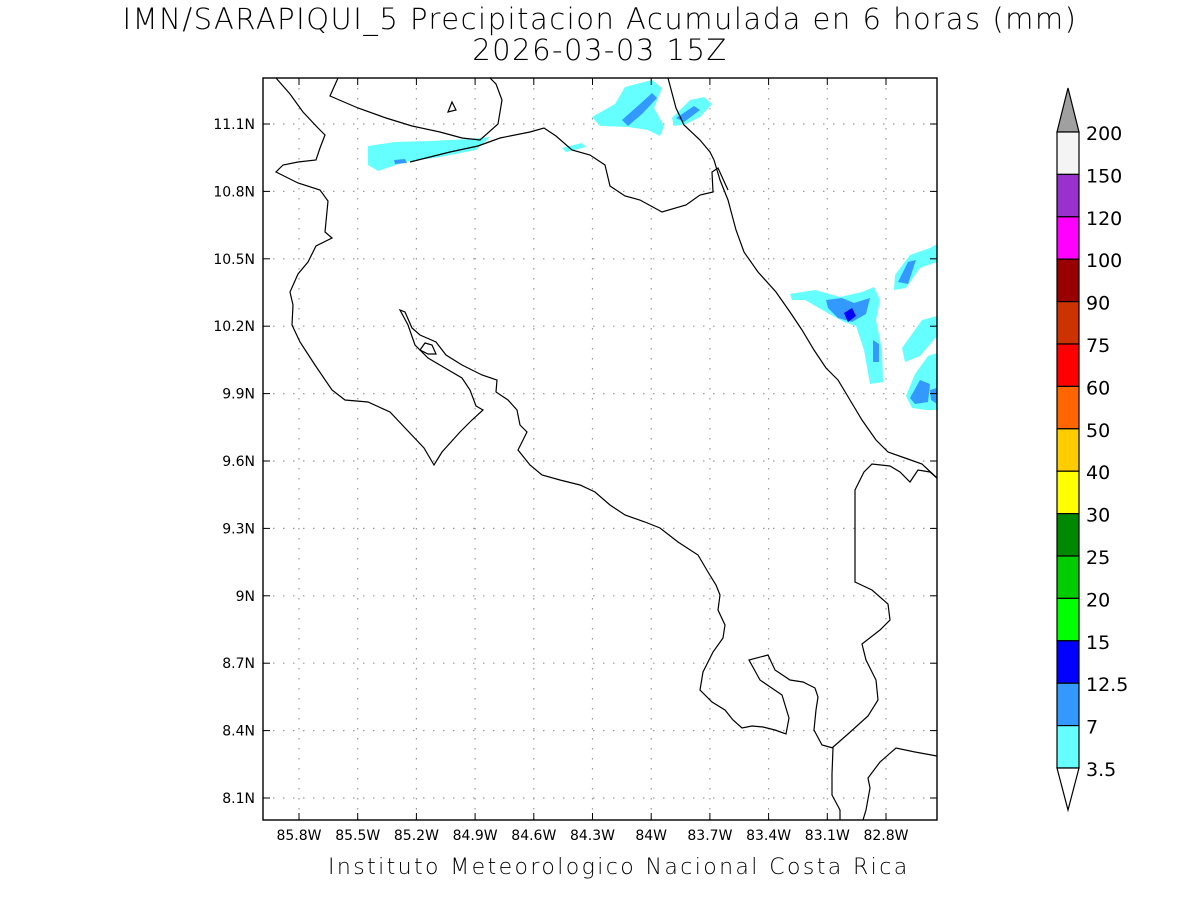 Image resolution: width=1200 pixels, height=900 pixels. Describe the element at coordinates (238, 395) in the screenshot. I see `lat-label: 9.9N` at that location.